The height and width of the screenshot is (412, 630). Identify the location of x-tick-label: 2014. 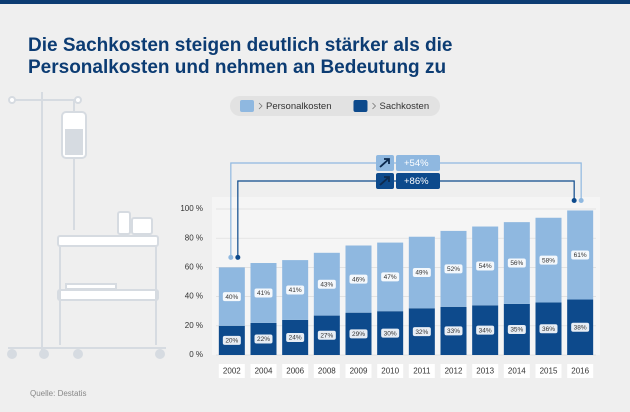
(517, 371).